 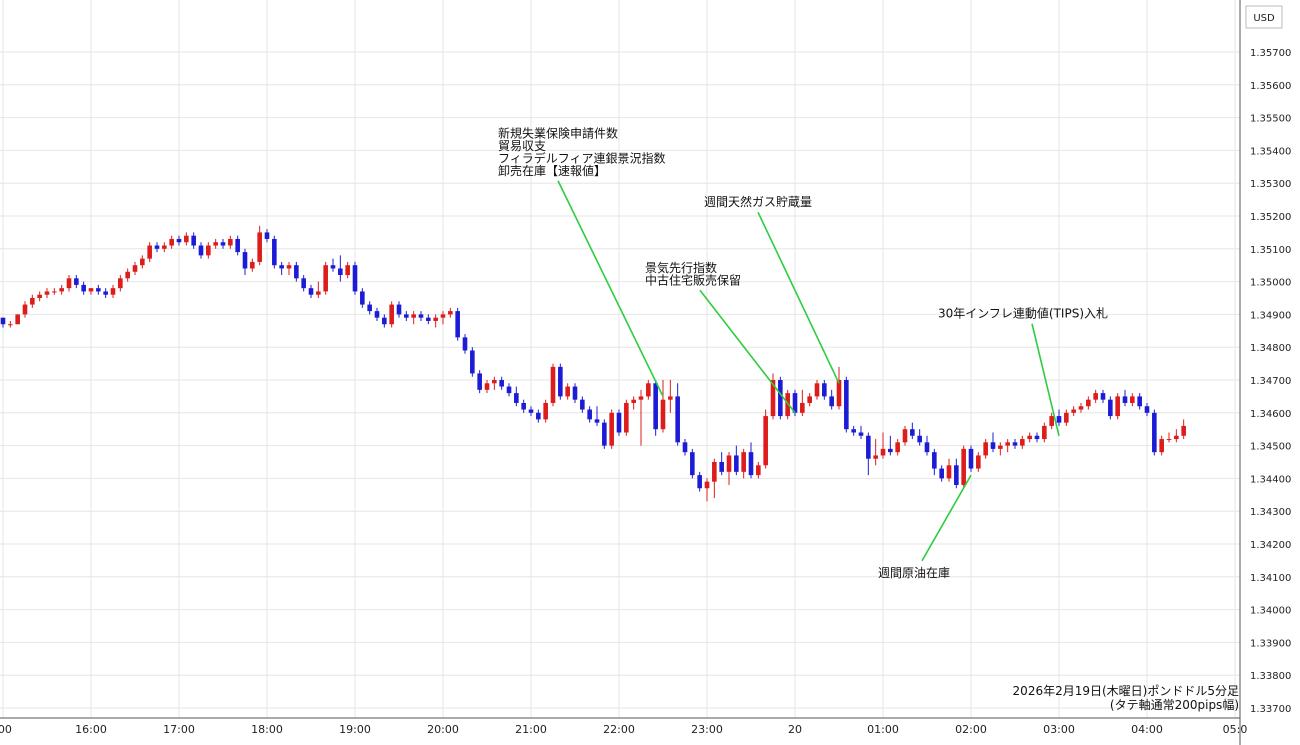 What do you see at coordinates (1023, 313) in the screenshot?
I see `annotation-label-3-0: 30年インフレ連動値(TIPS)入札` at bounding box center [1023, 313].